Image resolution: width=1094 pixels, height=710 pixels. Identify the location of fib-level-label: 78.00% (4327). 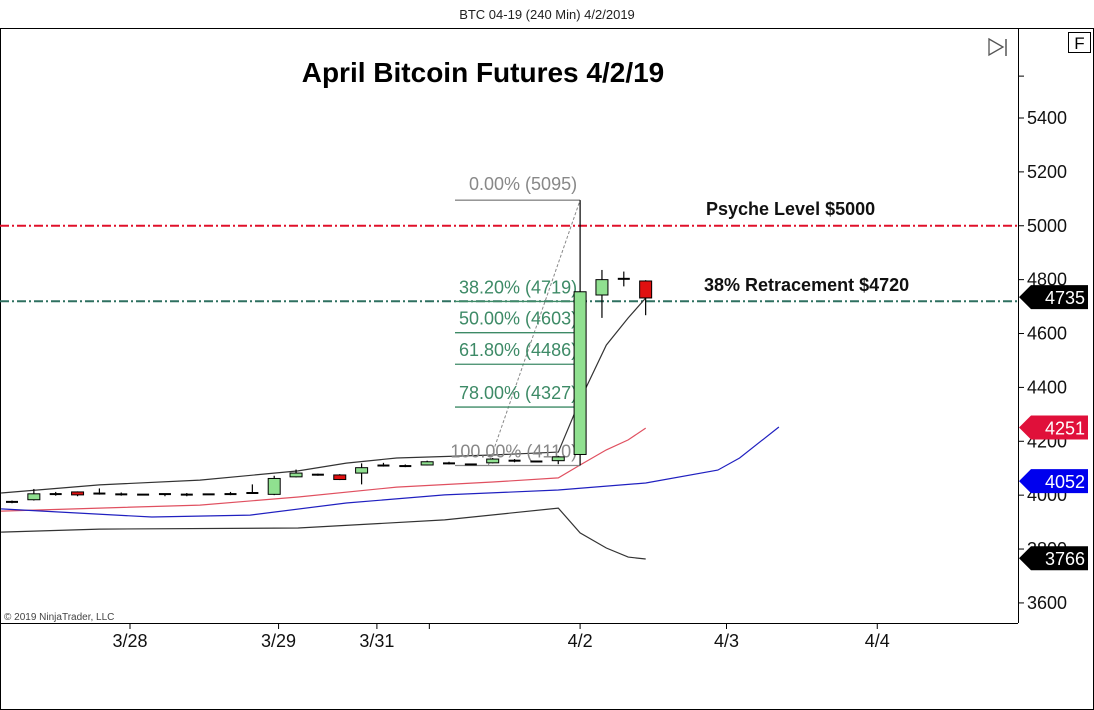
(518, 393).